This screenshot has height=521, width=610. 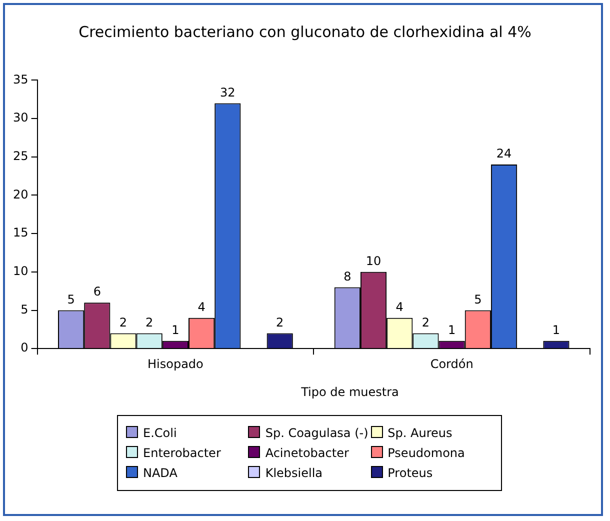 What do you see at coordinates (452, 363) in the screenshot?
I see `x-tick-label: Cordón` at bounding box center [452, 363].